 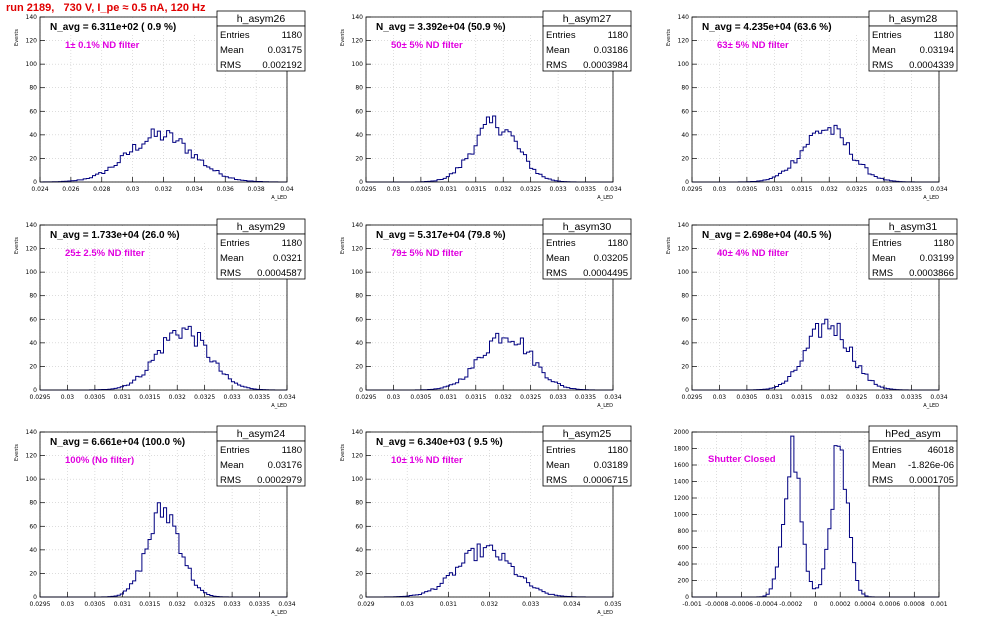 What do you see at coordinates (420, 189) in the screenshot?
I see `x-tick-label: 0.0305` at bounding box center [420, 189].